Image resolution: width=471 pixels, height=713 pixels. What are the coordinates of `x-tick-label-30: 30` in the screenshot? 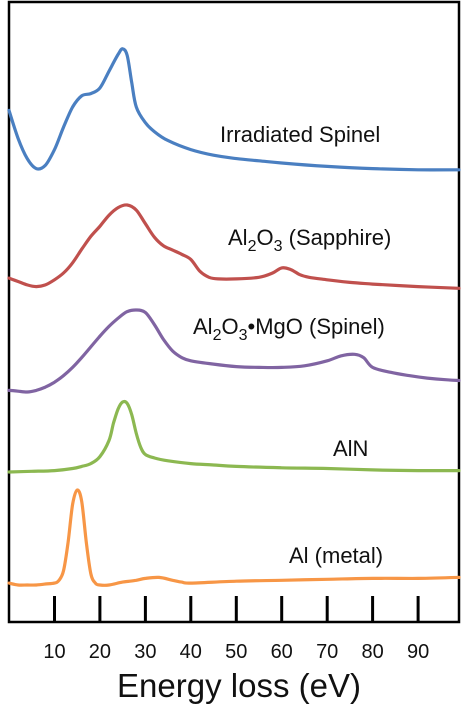 It's located at (145, 652).